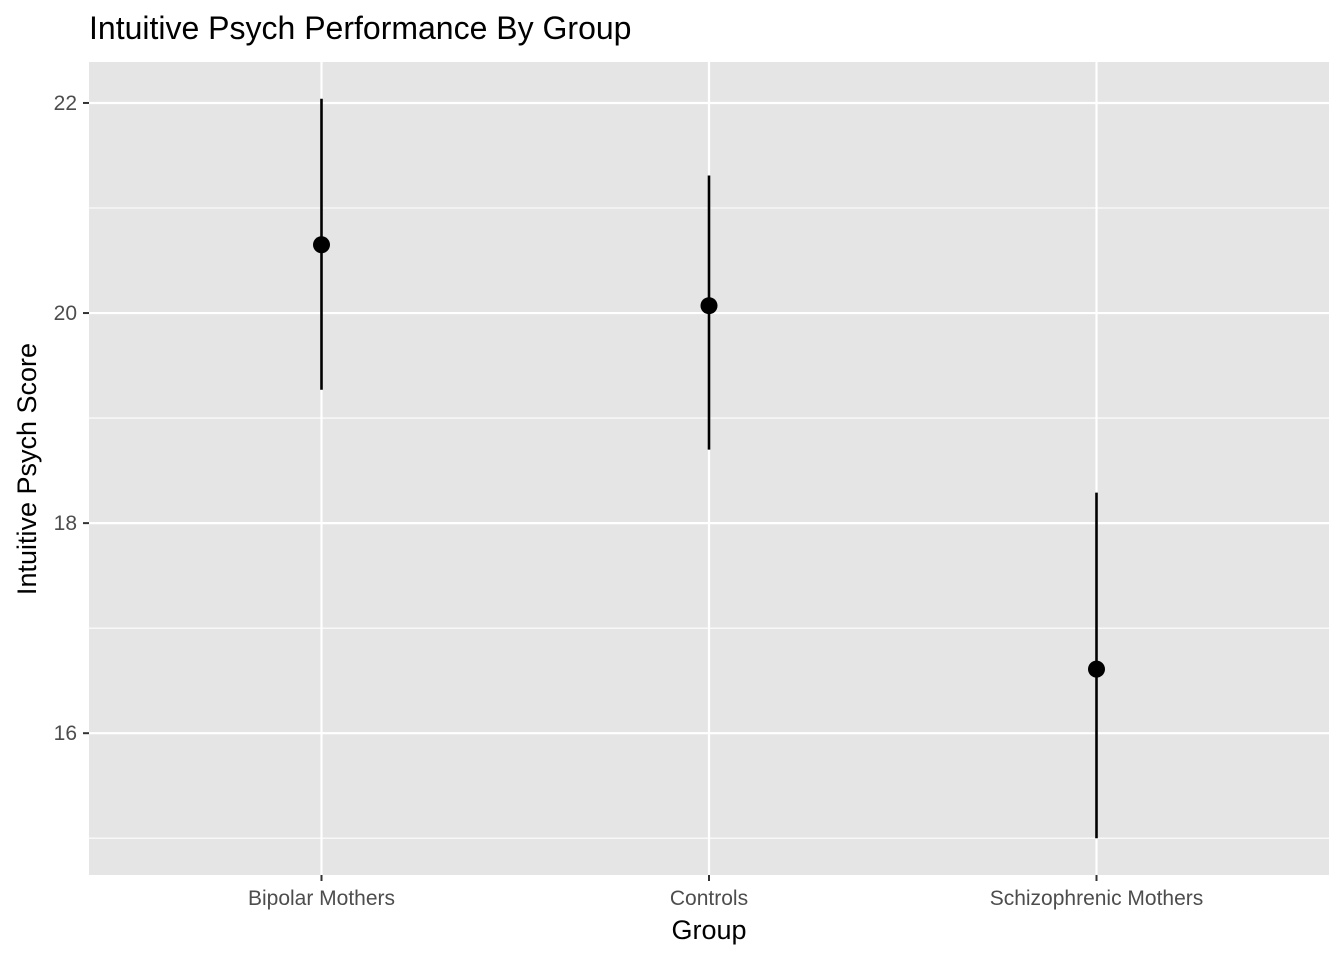 This screenshot has height=960, width=1344. What do you see at coordinates (1097, 898) in the screenshot?
I see `x-tick-label: Schizophrenic Mothers` at bounding box center [1097, 898].